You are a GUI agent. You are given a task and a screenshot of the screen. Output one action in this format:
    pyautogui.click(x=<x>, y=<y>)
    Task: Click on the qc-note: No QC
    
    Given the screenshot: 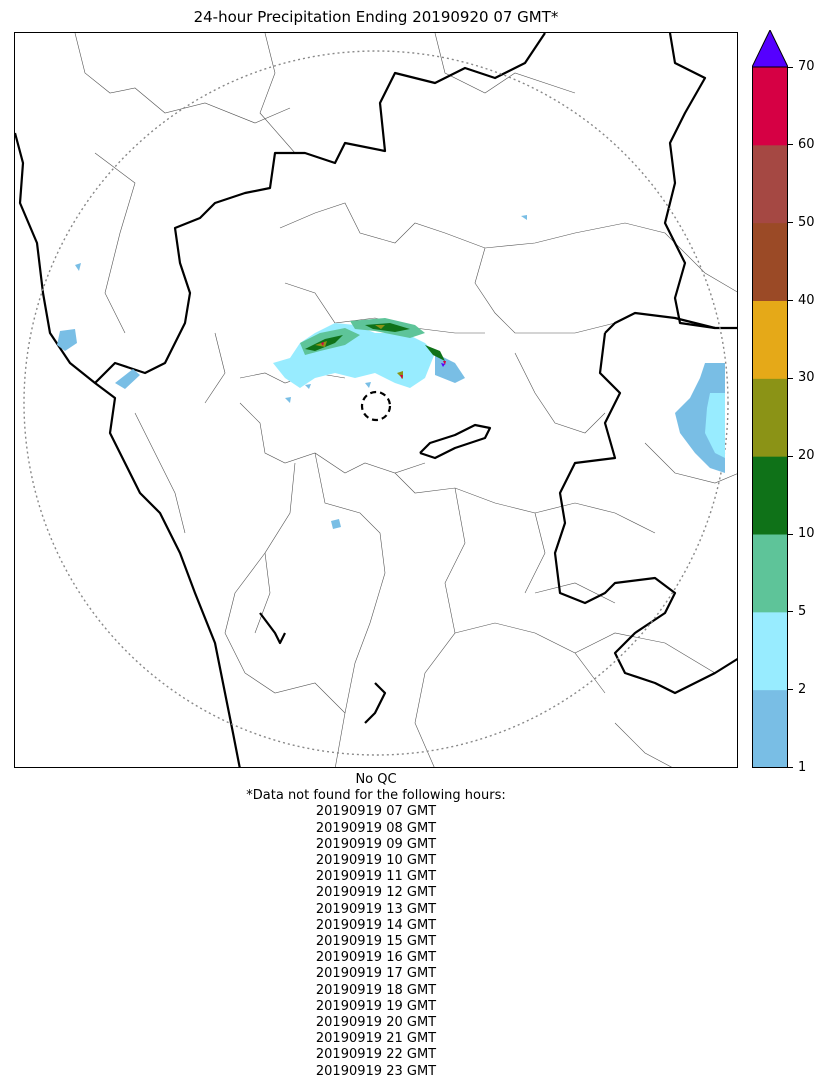 What is the action you would take?
    pyautogui.click(x=376, y=779)
    